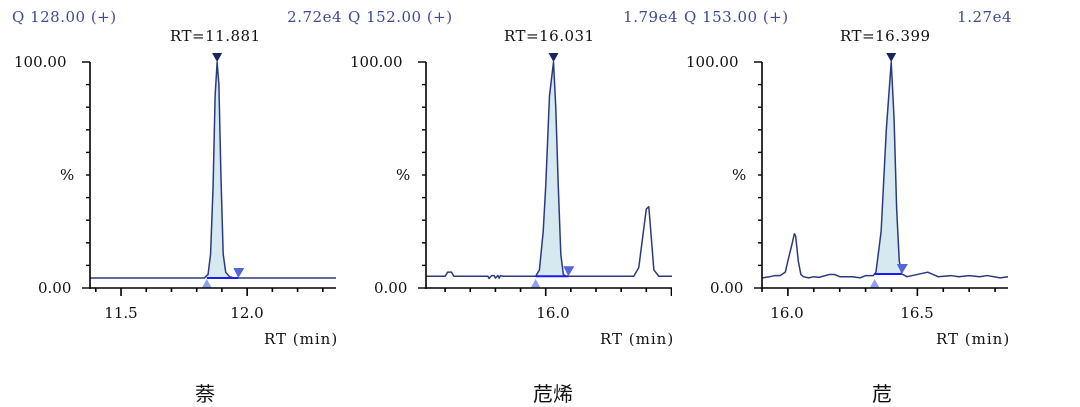  I want to click on ion-header: Q 152.00 (+), so click(400, 17).